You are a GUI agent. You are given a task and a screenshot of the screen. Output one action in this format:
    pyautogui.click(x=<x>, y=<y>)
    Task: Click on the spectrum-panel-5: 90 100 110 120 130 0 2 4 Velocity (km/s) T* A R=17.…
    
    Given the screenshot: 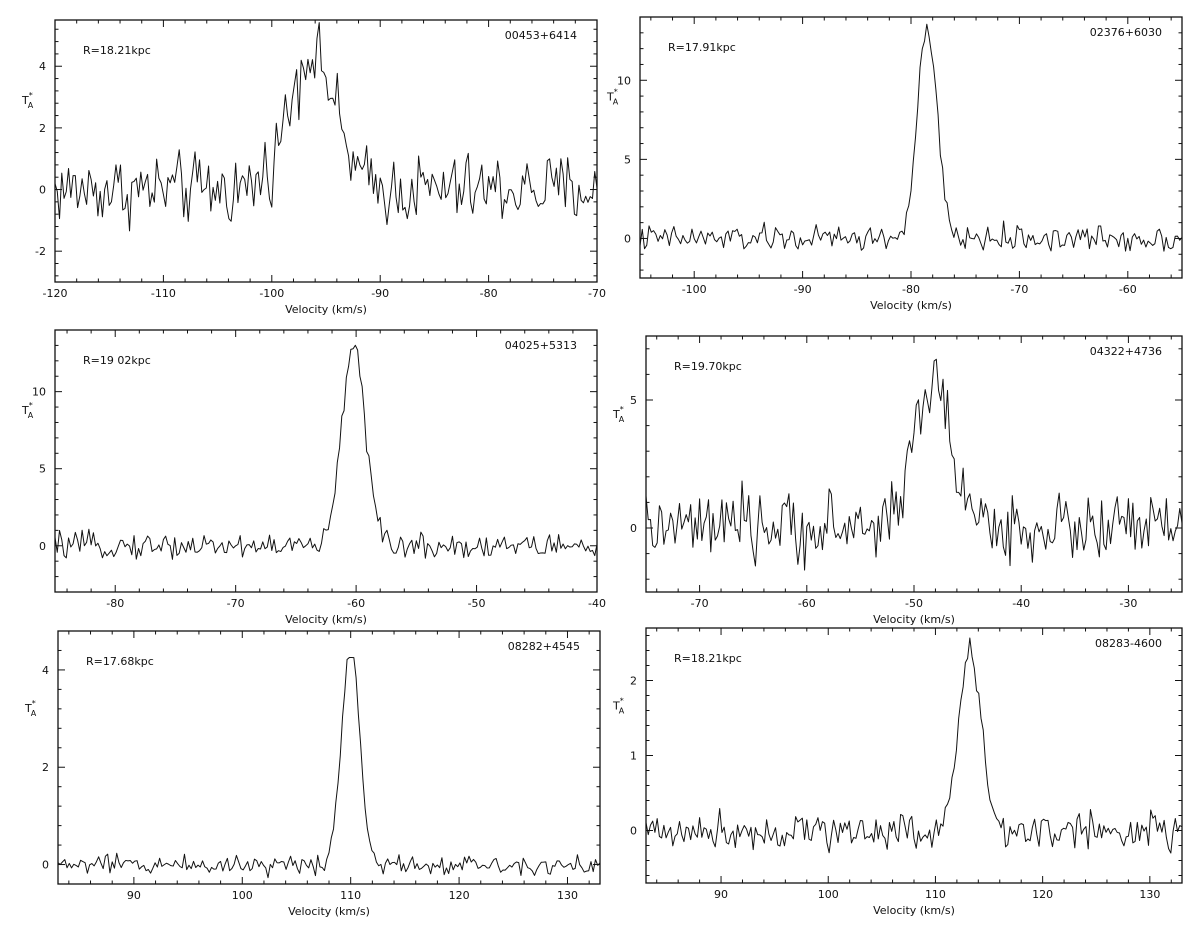 What is the action you would take?
    pyautogui.click(x=312, y=774)
    